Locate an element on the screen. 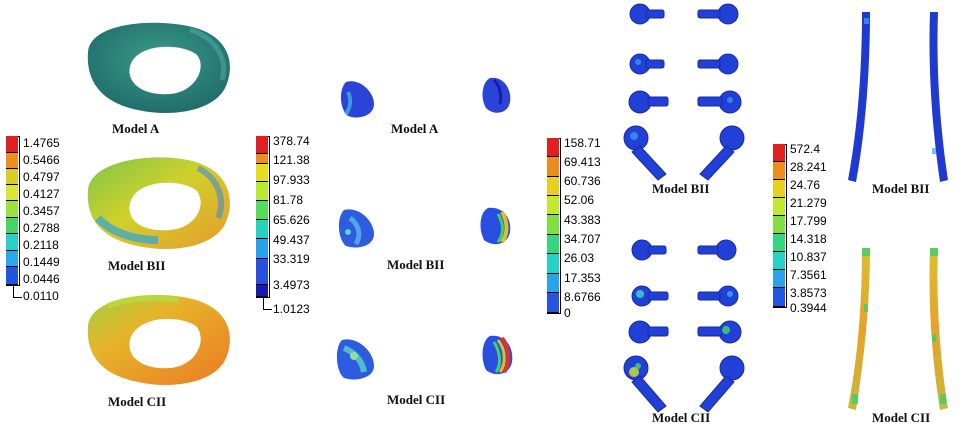 Image resolution: width=969 pixels, height=430 pixels. legend-tick: 0.1449 is located at coordinates (41, 262).